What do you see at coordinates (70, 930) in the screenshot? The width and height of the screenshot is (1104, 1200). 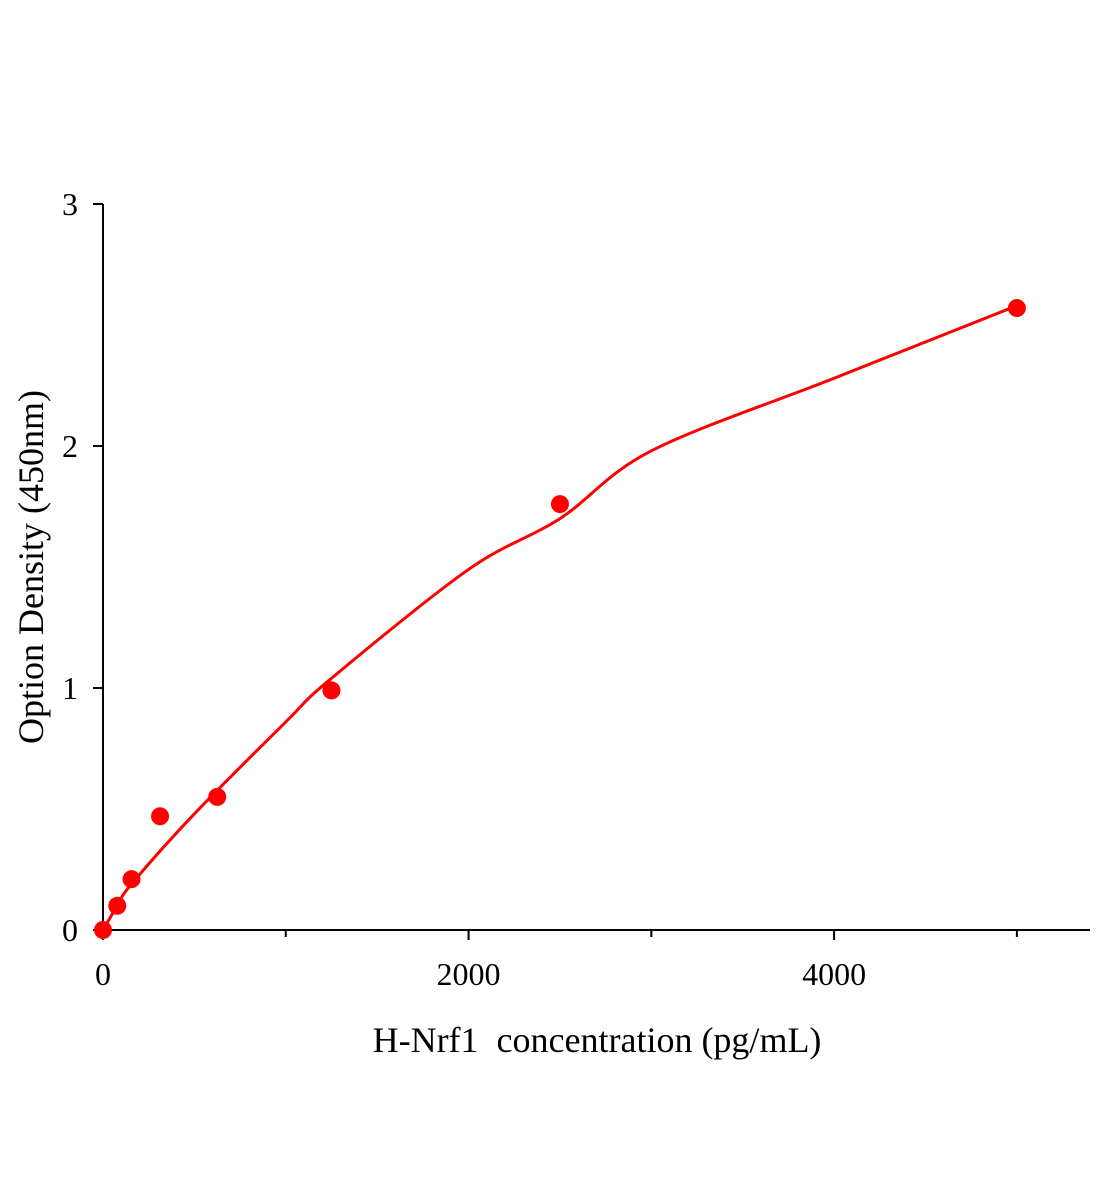 I see `y-tick-label: 0` at bounding box center [70, 930].